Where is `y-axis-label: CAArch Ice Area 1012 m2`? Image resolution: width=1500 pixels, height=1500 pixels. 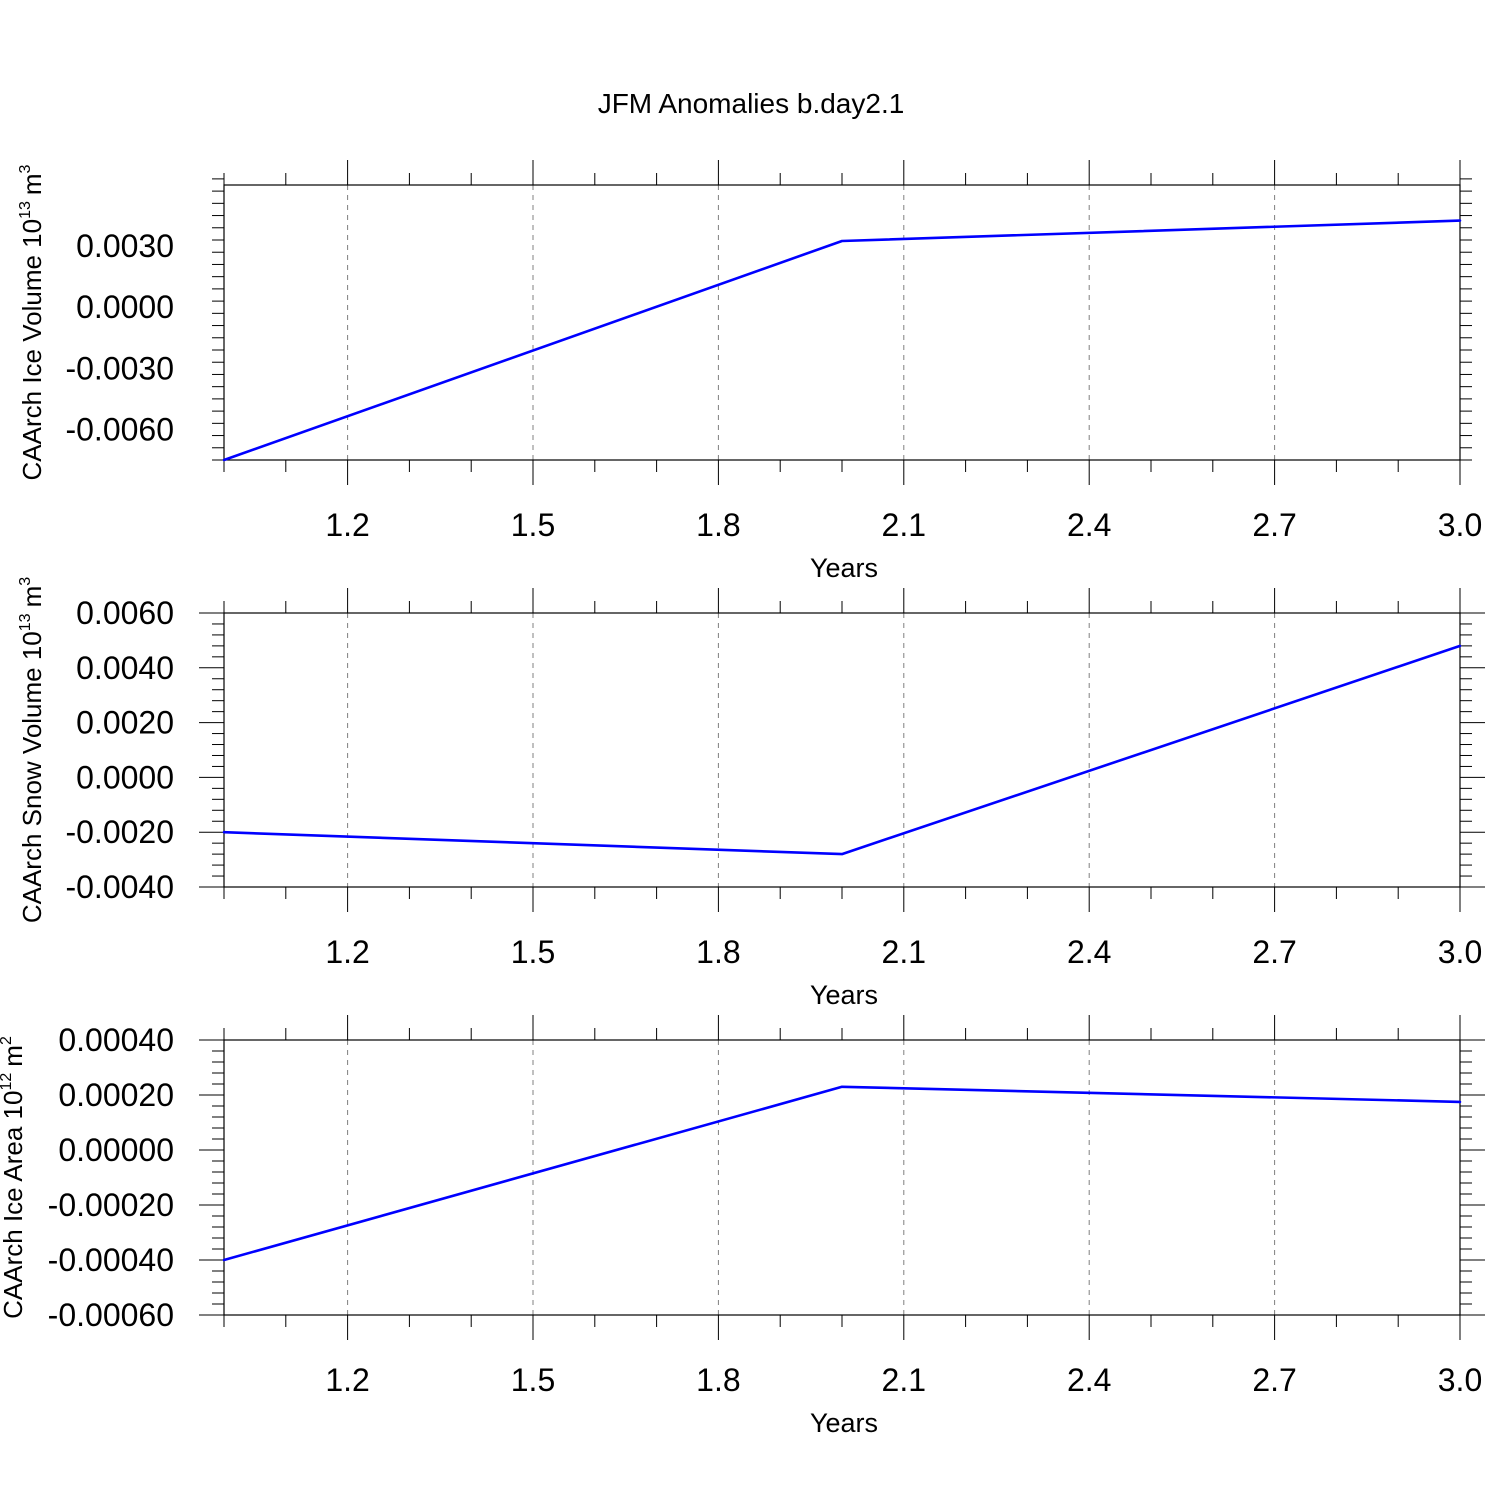 y-axis-label: CAArch Ice Area 1012 m2 is located at coordinates (14, 1177).